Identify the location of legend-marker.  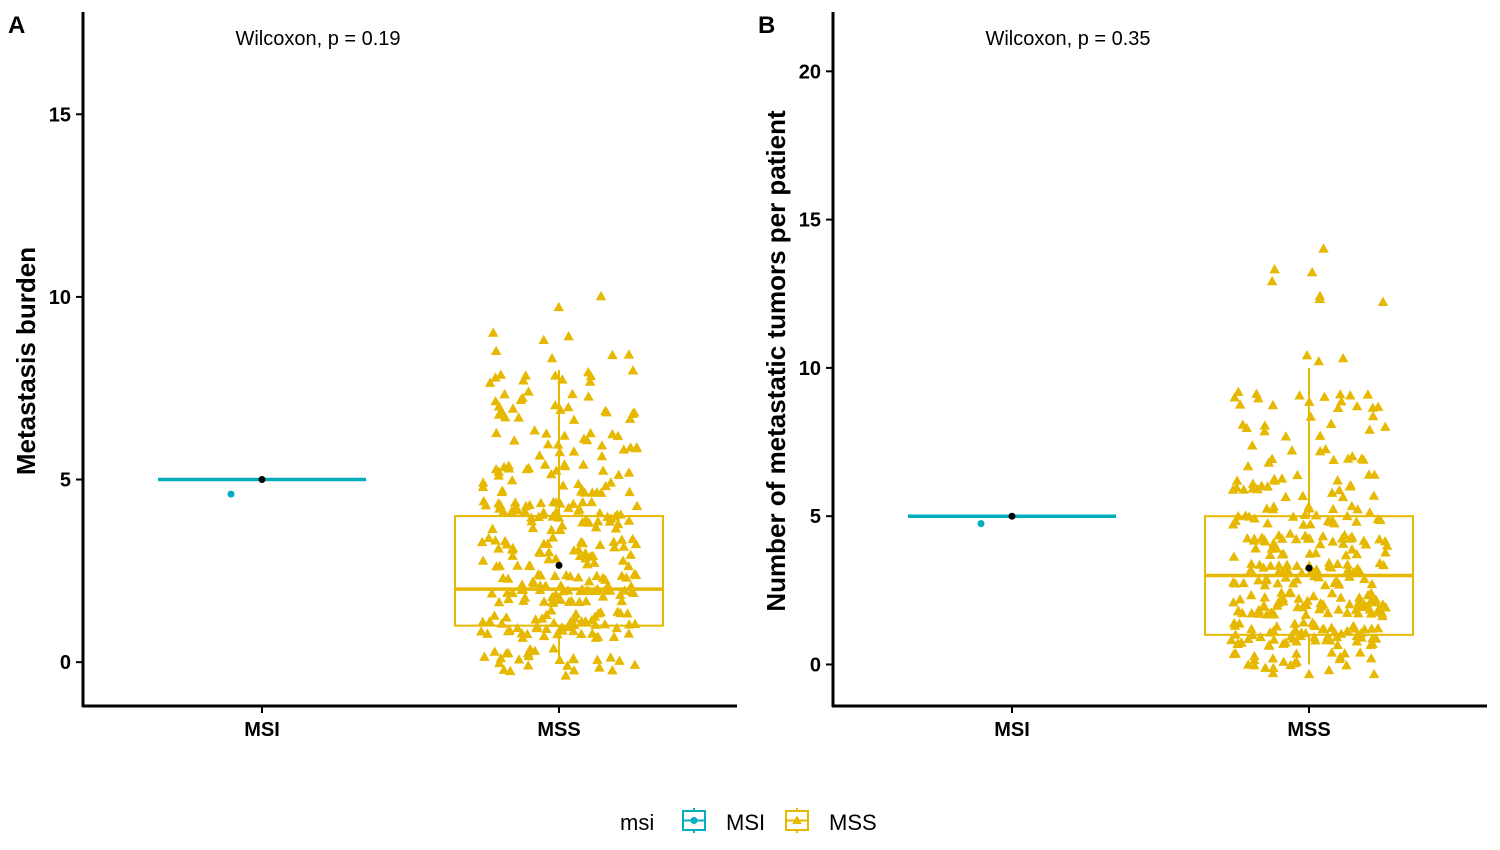
(694, 820).